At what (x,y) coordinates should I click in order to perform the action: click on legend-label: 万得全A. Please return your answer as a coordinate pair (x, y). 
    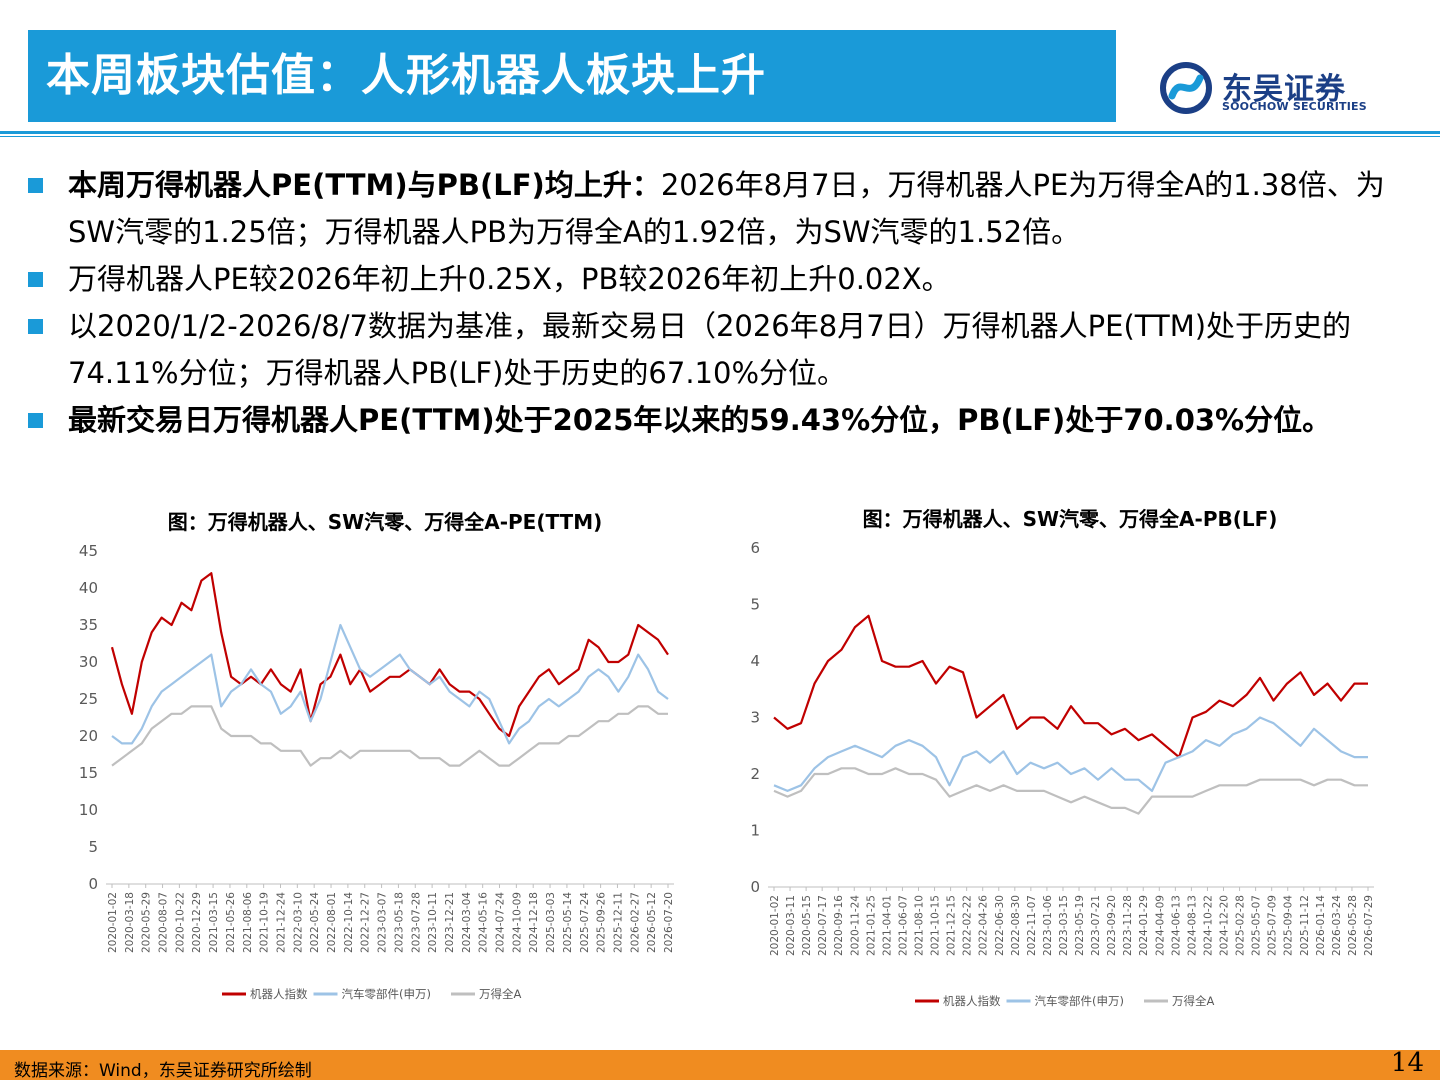
    Looking at the image, I should click on (1193, 1001).